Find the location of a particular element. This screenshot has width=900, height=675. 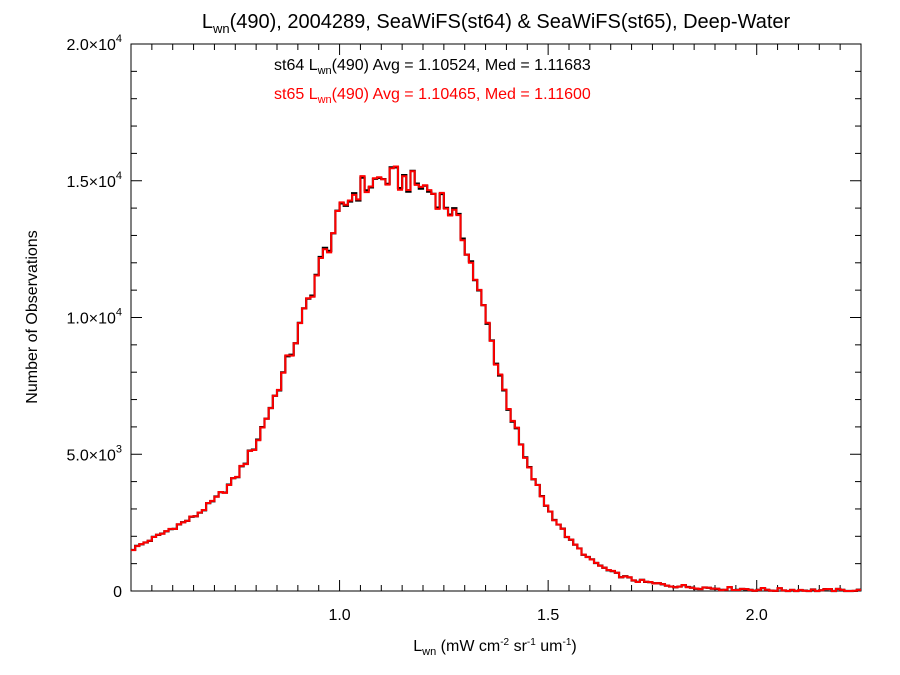

y-tick-label: 1.0×10⁴ is located at coordinates (94, 317).